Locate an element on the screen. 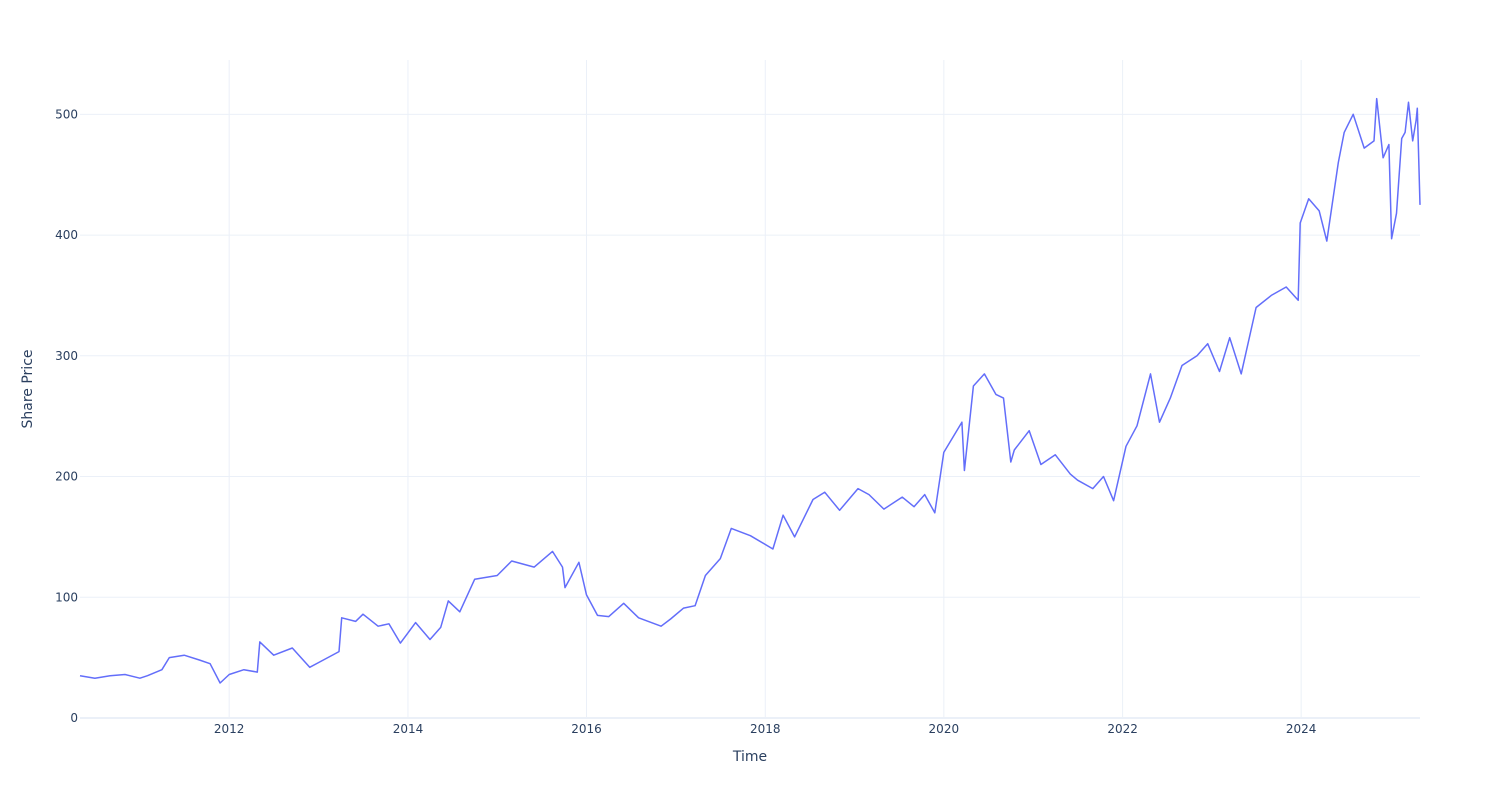 The image size is (1500, 800). x-tick-label: 2016 is located at coordinates (586, 729).